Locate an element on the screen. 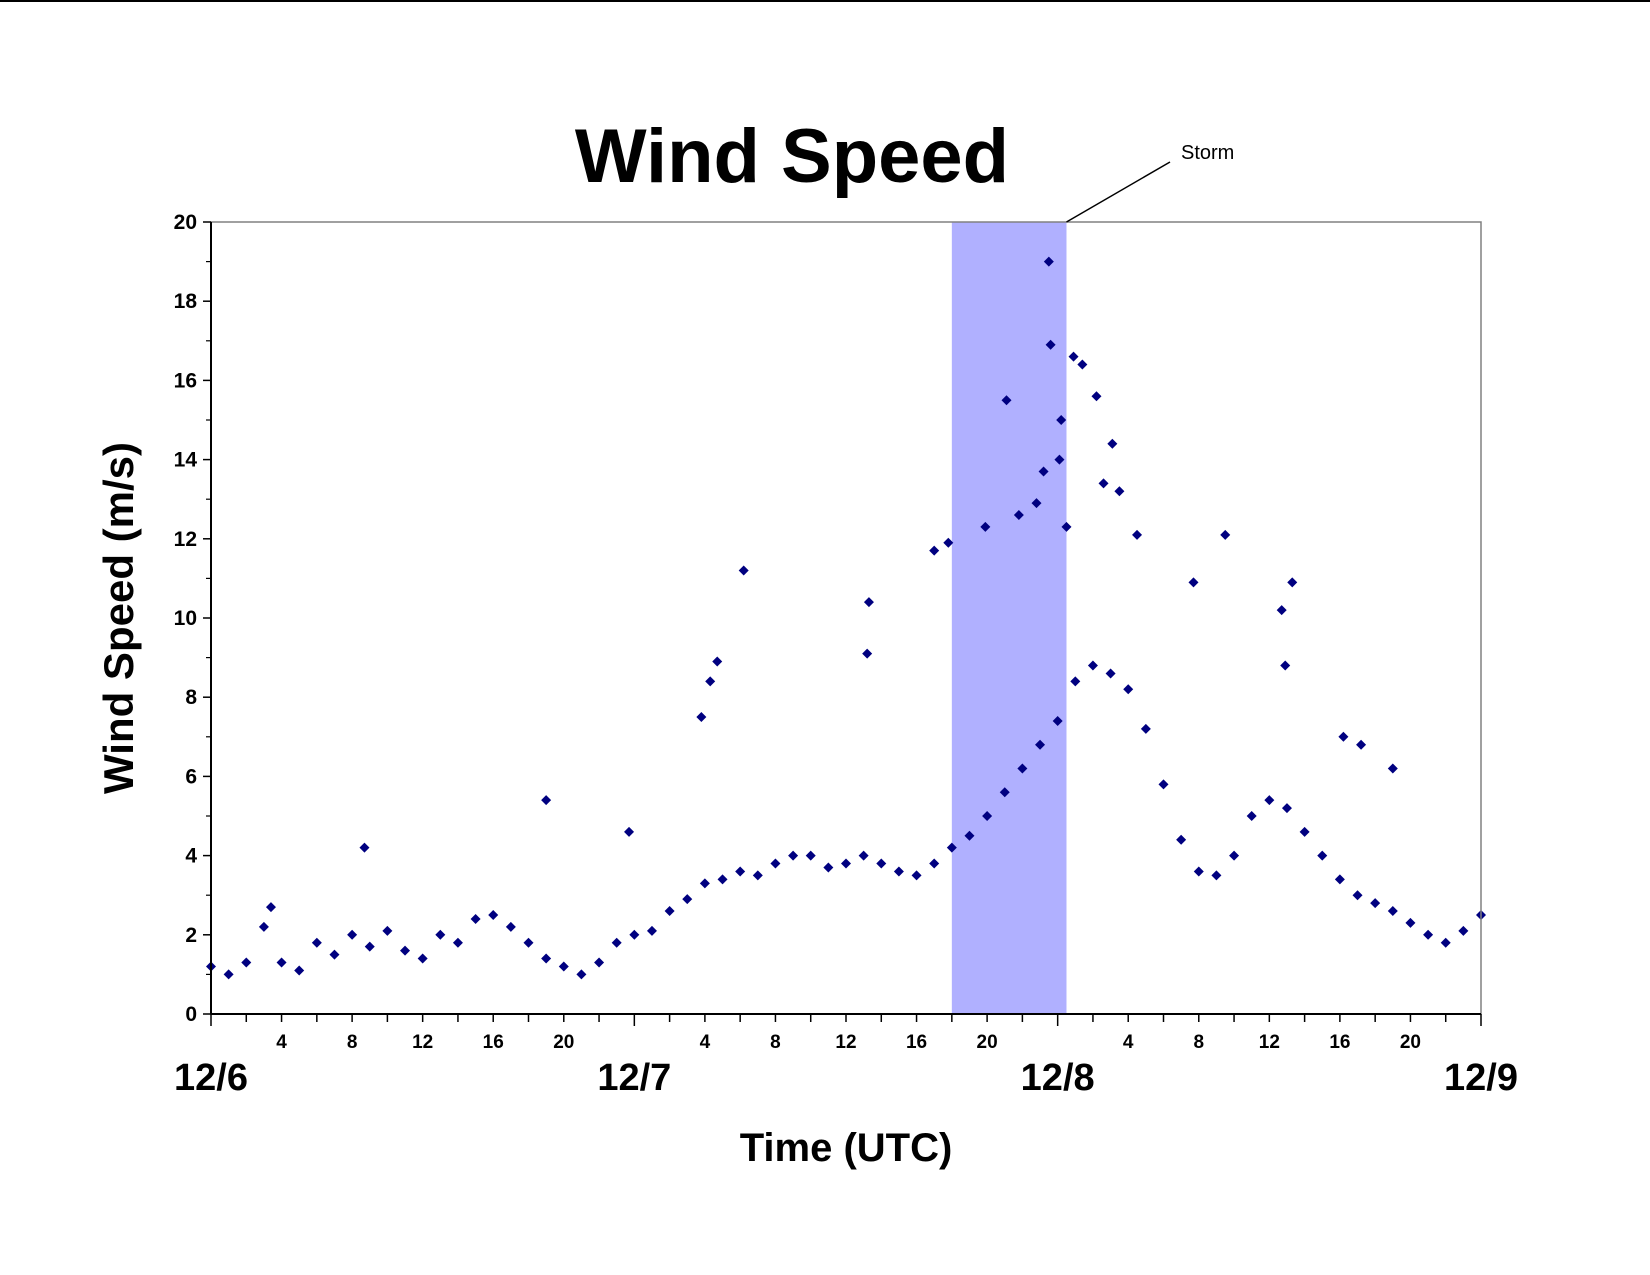  y-axis-ticks: 0 2 4 6 8 10 12 14 16 18 20 is located at coordinates (192, 618).